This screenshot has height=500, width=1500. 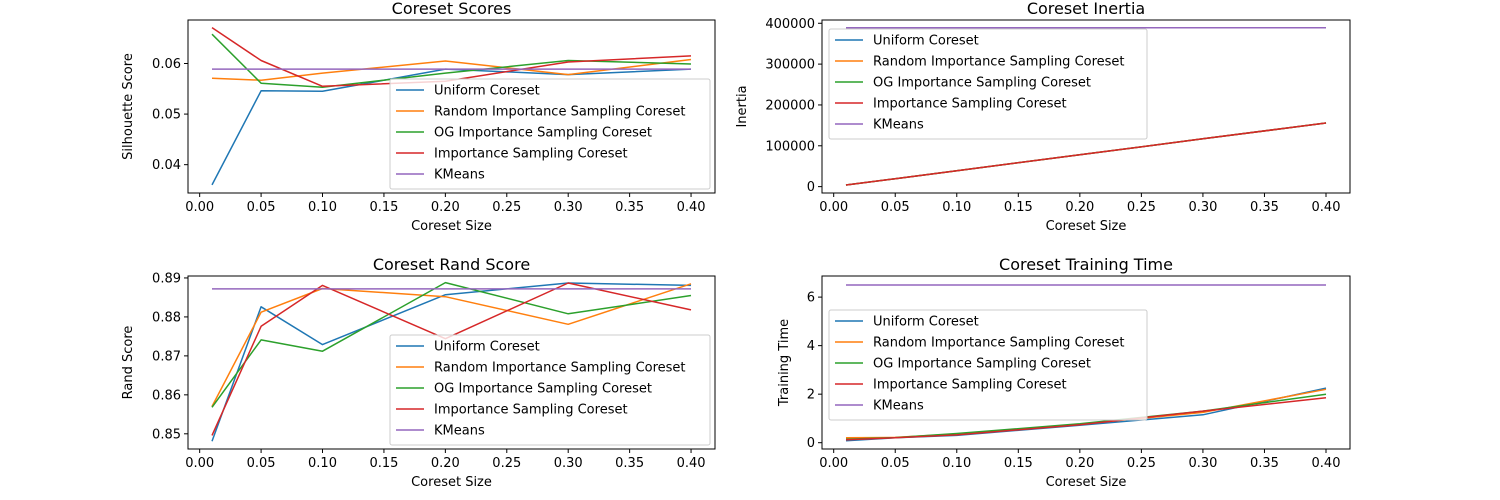 I want to click on chart-rand-score-xtick-label: 0.05, so click(x=261, y=463).